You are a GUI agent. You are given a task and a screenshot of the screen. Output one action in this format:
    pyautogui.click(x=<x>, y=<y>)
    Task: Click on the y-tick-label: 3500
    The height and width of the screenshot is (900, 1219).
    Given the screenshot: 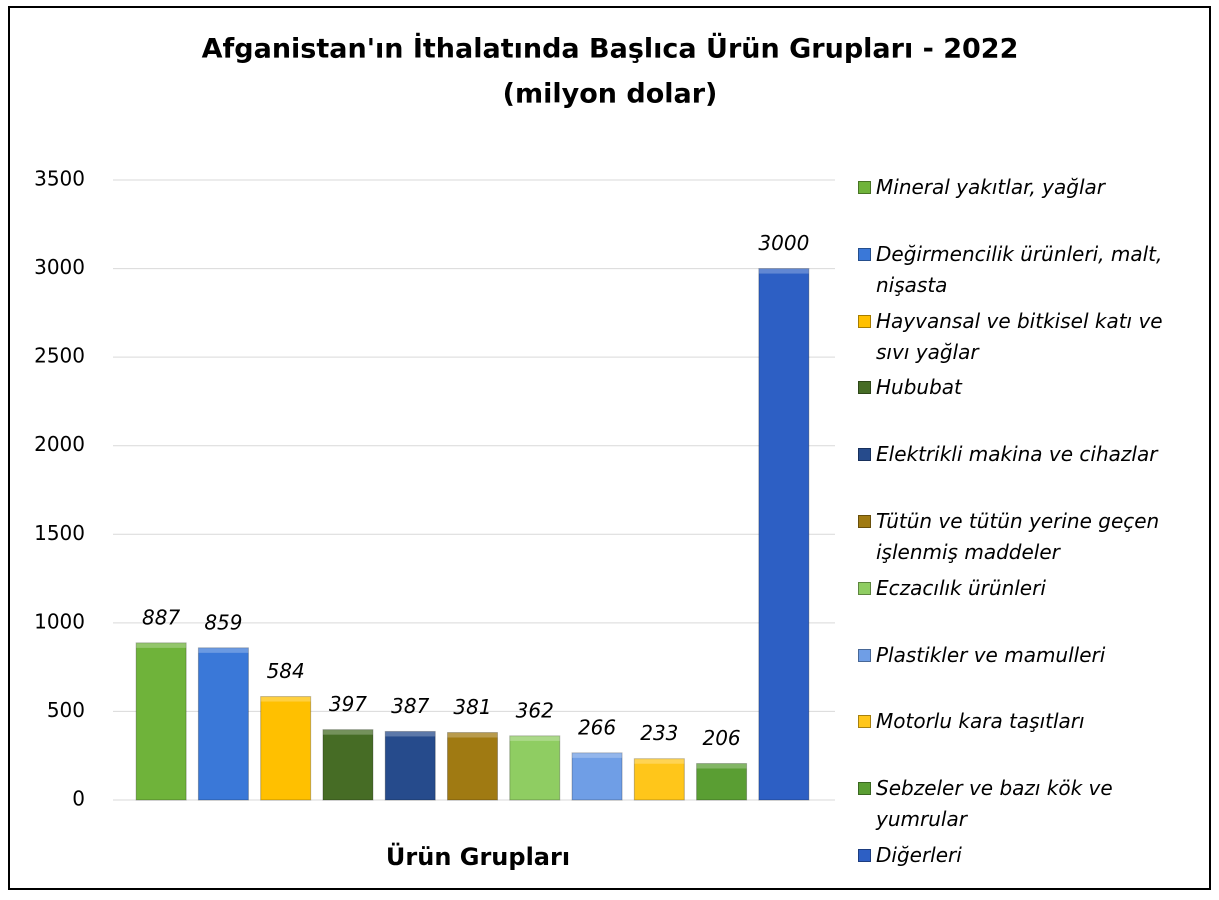 What is the action you would take?
    pyautogui.click(x=59, y=179)
    